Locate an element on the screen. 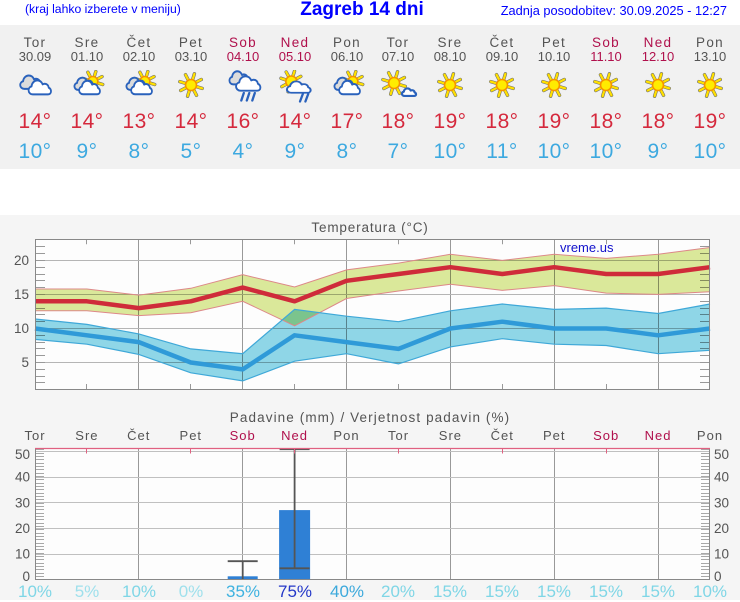  svg-text: 15 is located at coordinates (21, 294).